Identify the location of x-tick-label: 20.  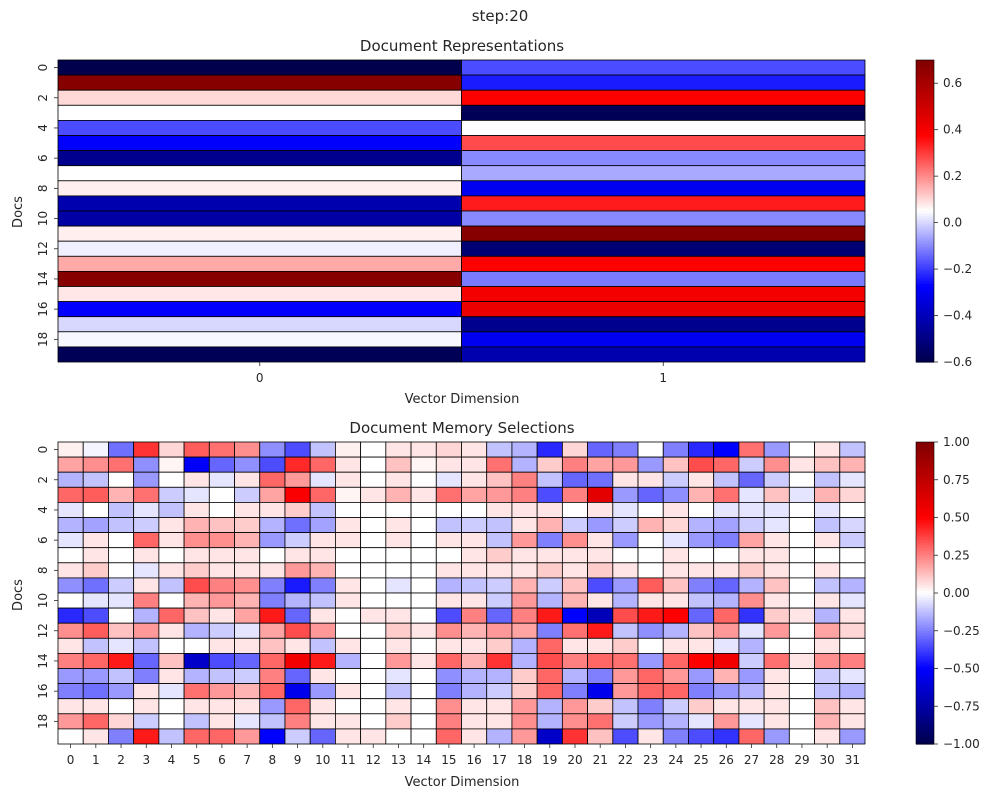
(574, 760).